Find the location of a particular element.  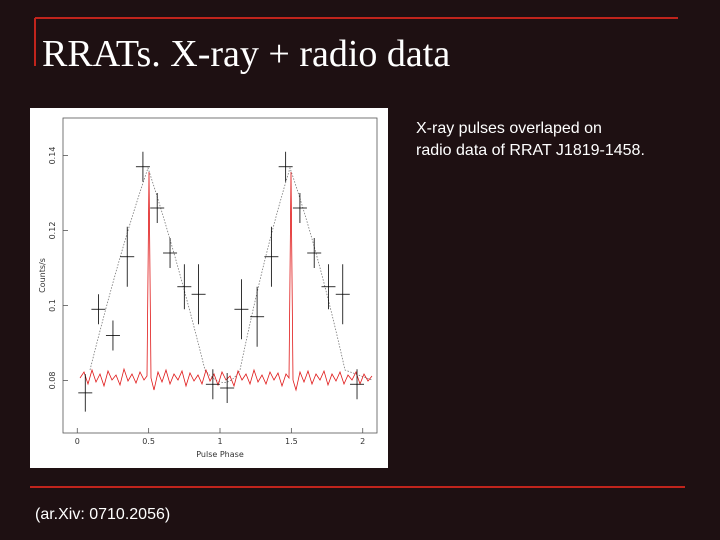

x-tick-label: 1 is located at coordinates (219, 441).